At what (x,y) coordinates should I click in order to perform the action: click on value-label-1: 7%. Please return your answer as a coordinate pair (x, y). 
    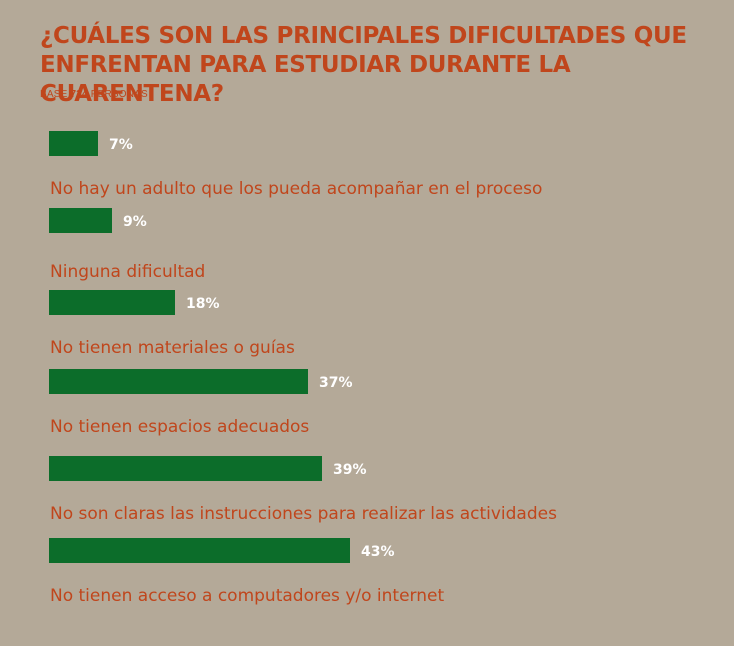
    Looking at the image, I should click on (121, 145).